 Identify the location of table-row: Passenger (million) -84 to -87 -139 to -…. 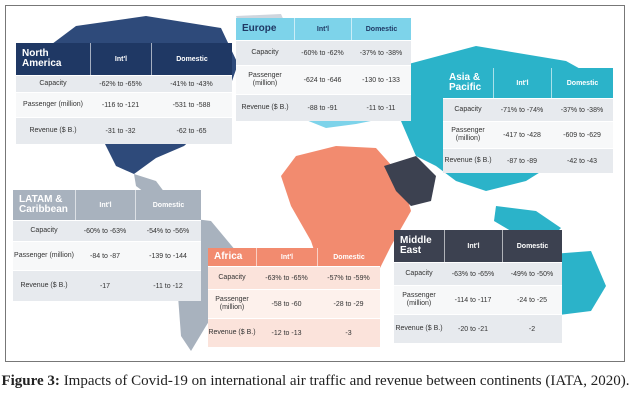
(107, 255).